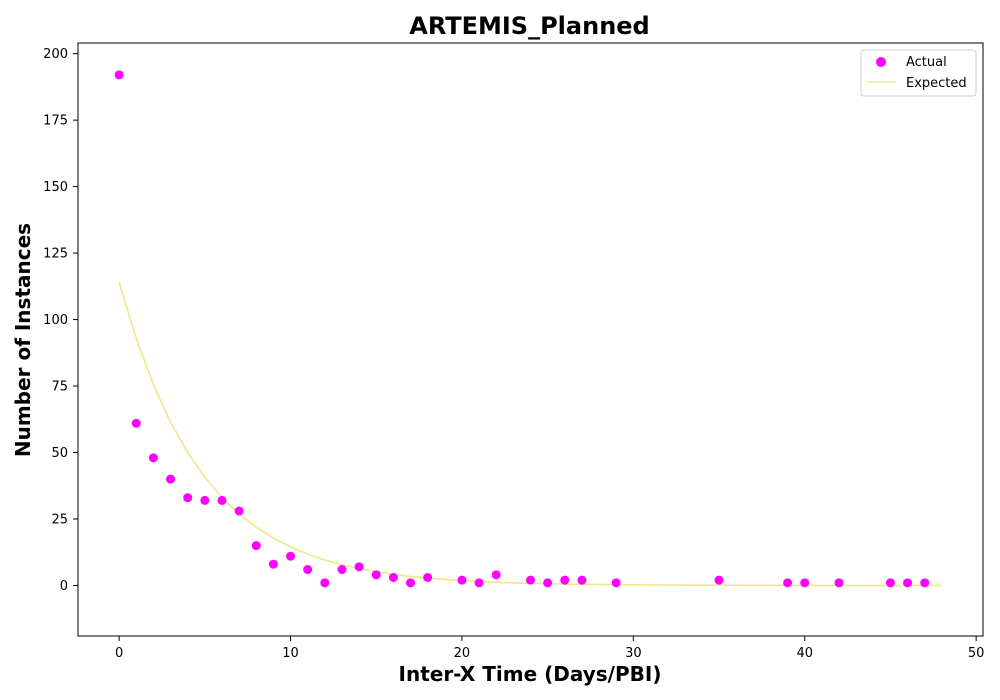 The width and height of the screenshot is (1000, 700). What do you see at coordinates (23, 340) in the screenshot?
I see `y-axis-title: Number of Instances` at bounding box center [23, 340].